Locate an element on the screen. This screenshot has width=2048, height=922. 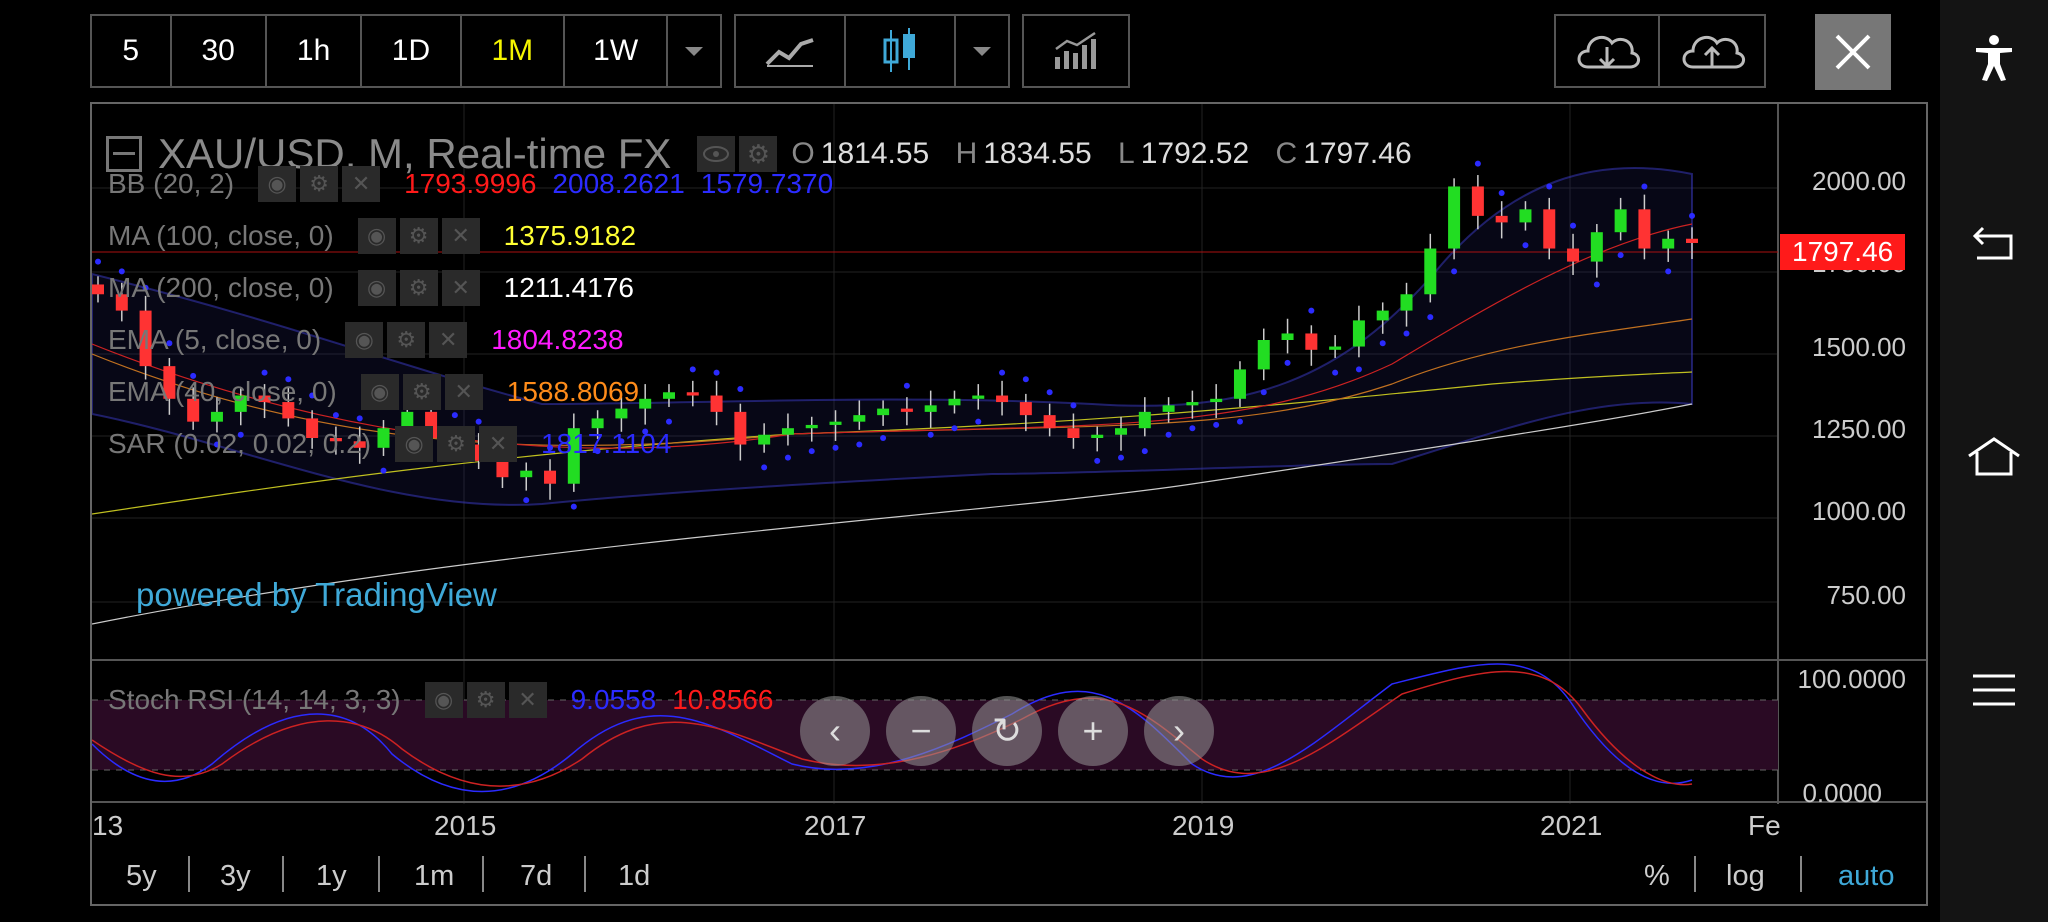
chart-type-more-button is located at coordinates (982, 51).